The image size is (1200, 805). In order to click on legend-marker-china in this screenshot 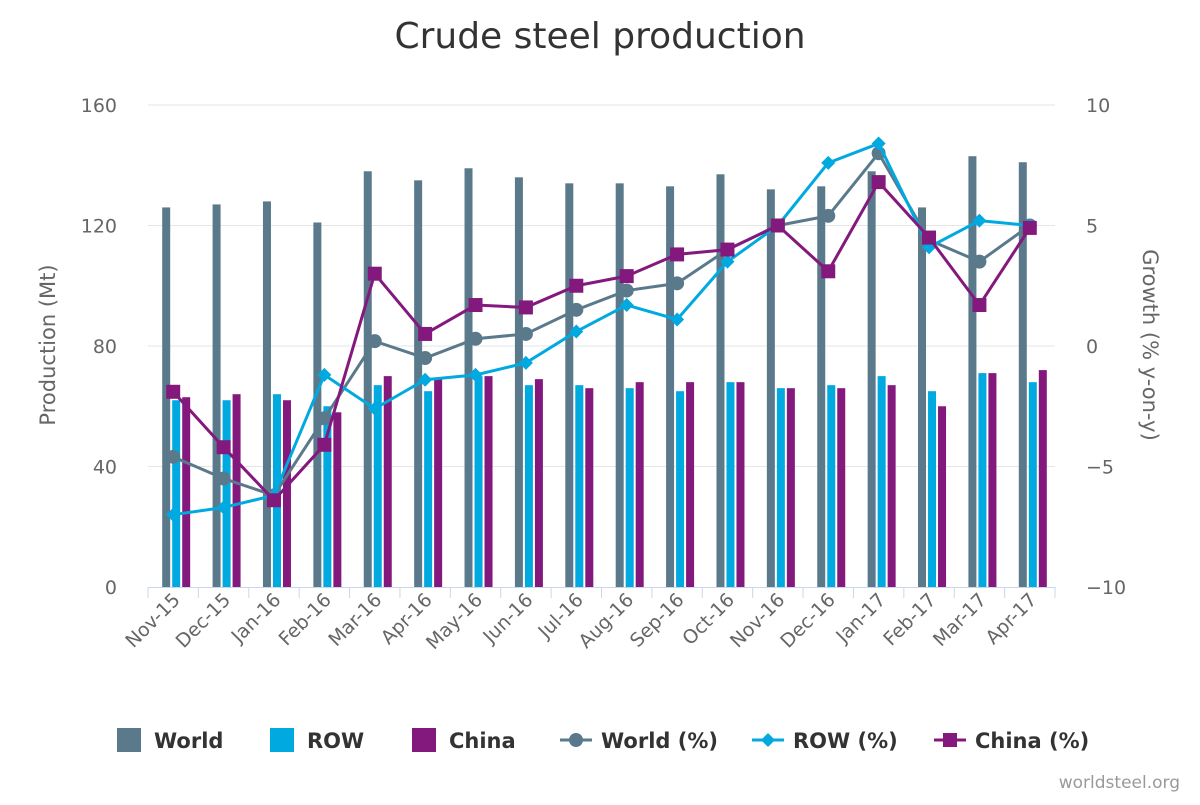, I will do `click(950, 740)`.